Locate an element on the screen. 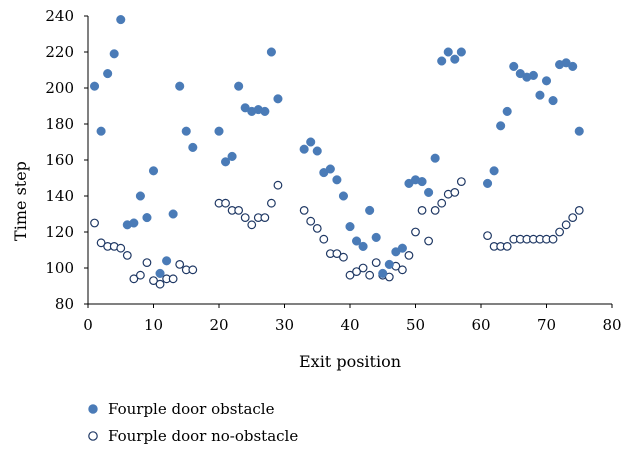 This screenshot has width=623, height=449. y-tick-label: 240 is located at coordinates (59, 16).